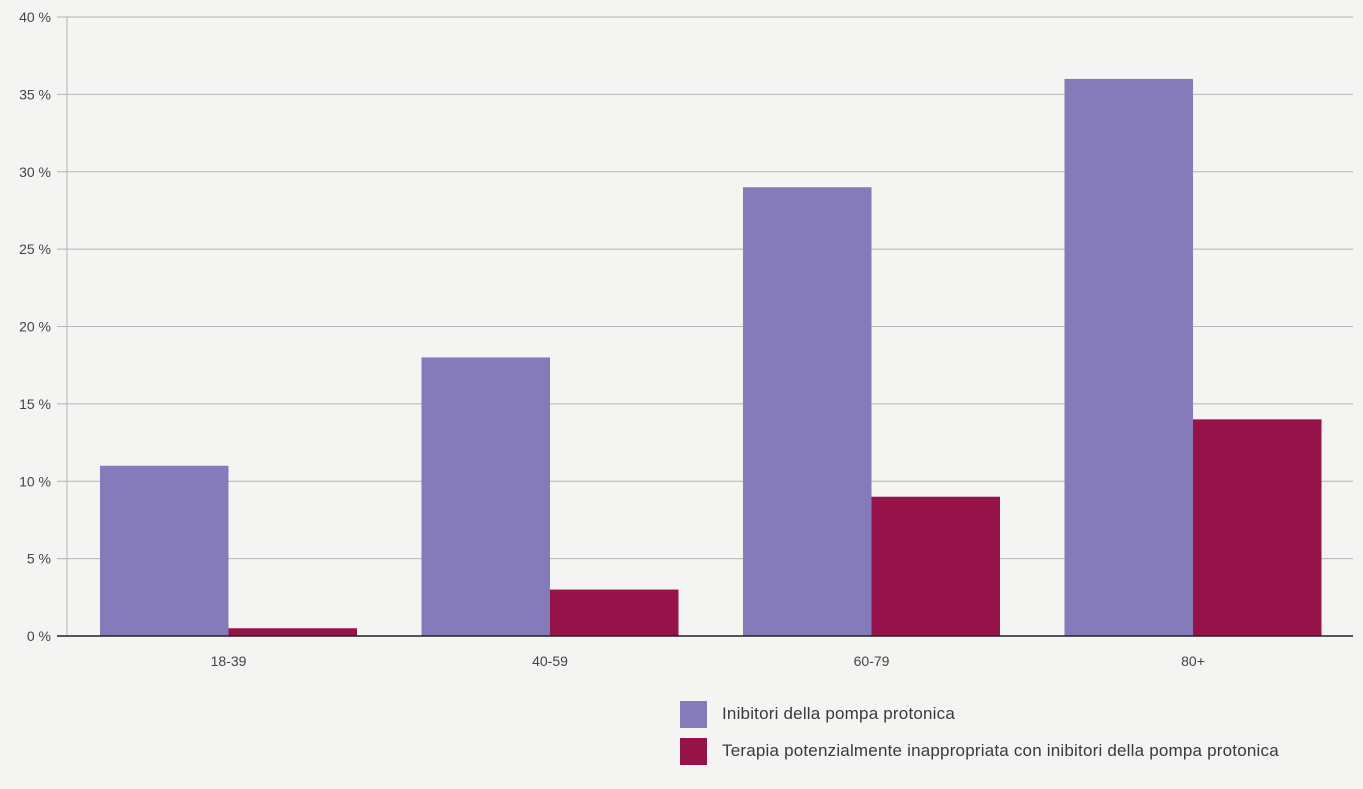  I want to click on x-tick-label: 60-79, so click(872, 661).